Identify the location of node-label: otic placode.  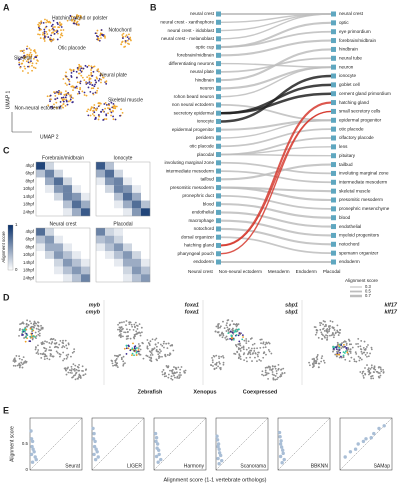
(201, 145).